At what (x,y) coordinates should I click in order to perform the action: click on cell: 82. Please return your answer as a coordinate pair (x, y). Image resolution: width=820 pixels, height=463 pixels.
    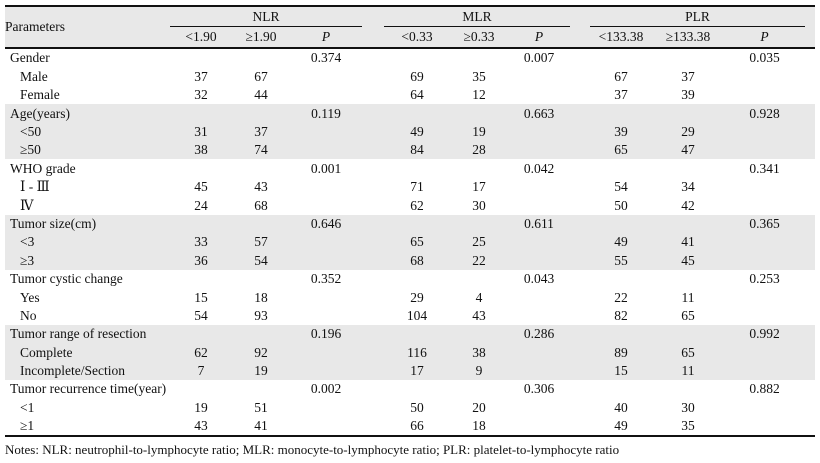
    Looking at the image, I should click on (621, 315).